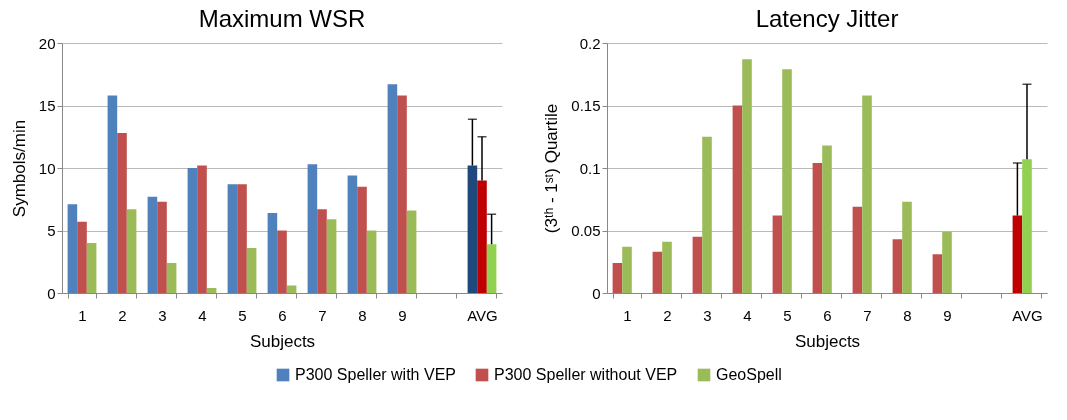 This screenshot has width=1067, height=420. Describe the element at coordinates (552, 168) in the screenshot. I see `y-axis-title: (3ᵗʰ - 1ˢᵗ) Quartile` at that location.